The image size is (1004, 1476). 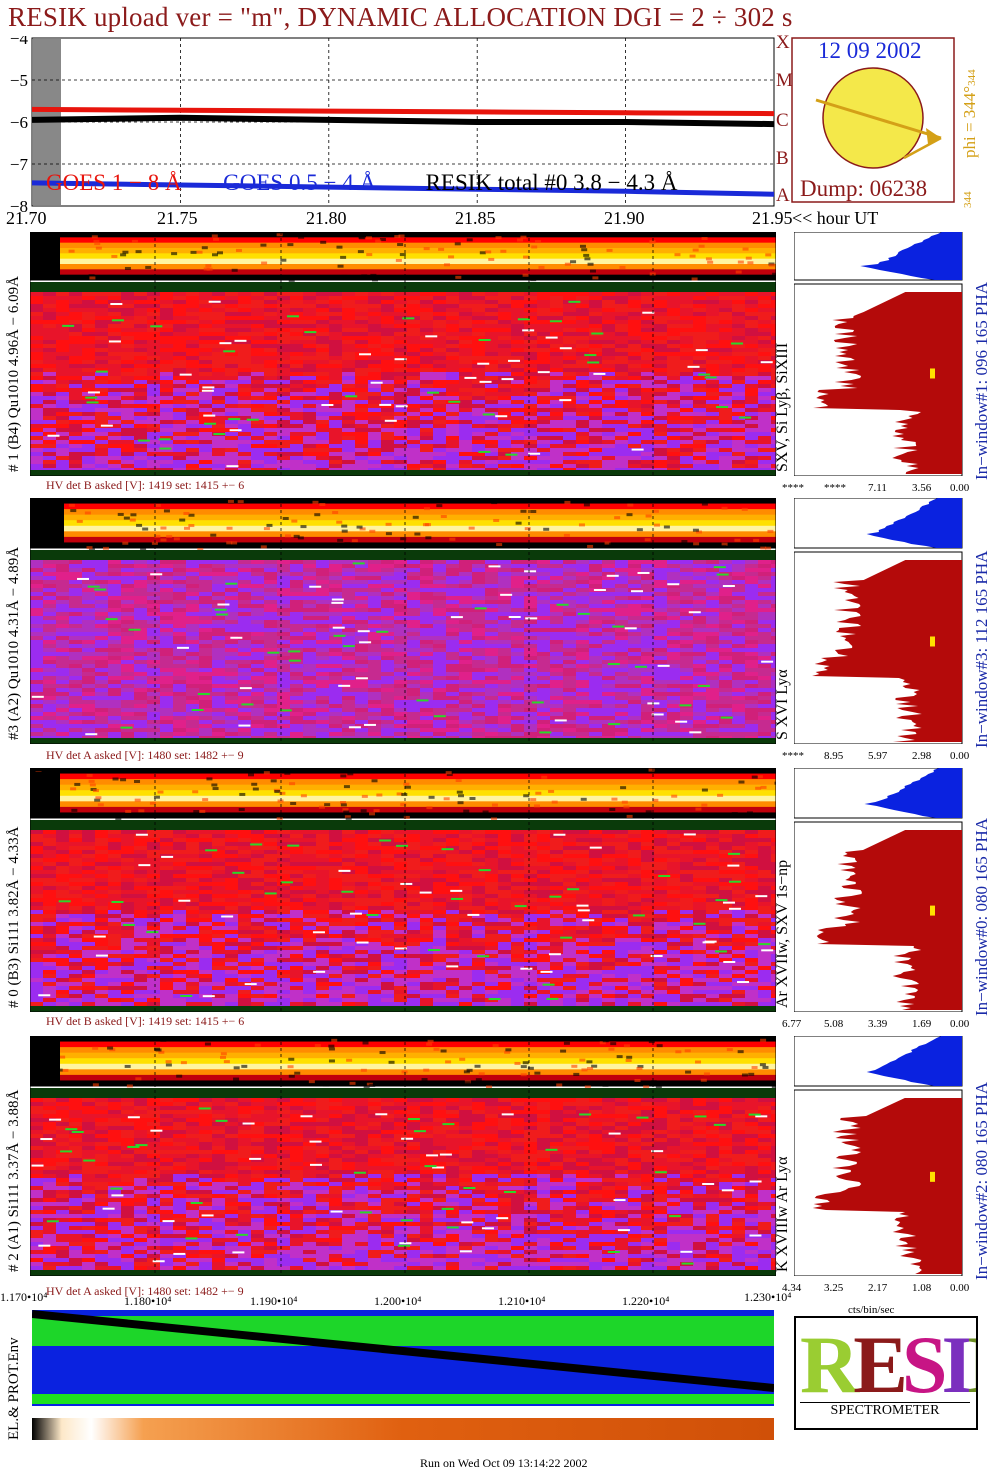 What do you see at coordinates (880, 489) in the screenshot?
I see `pha-ticks: **** **** 7.11 3.56 0.00` at bounding box center [880, 489].